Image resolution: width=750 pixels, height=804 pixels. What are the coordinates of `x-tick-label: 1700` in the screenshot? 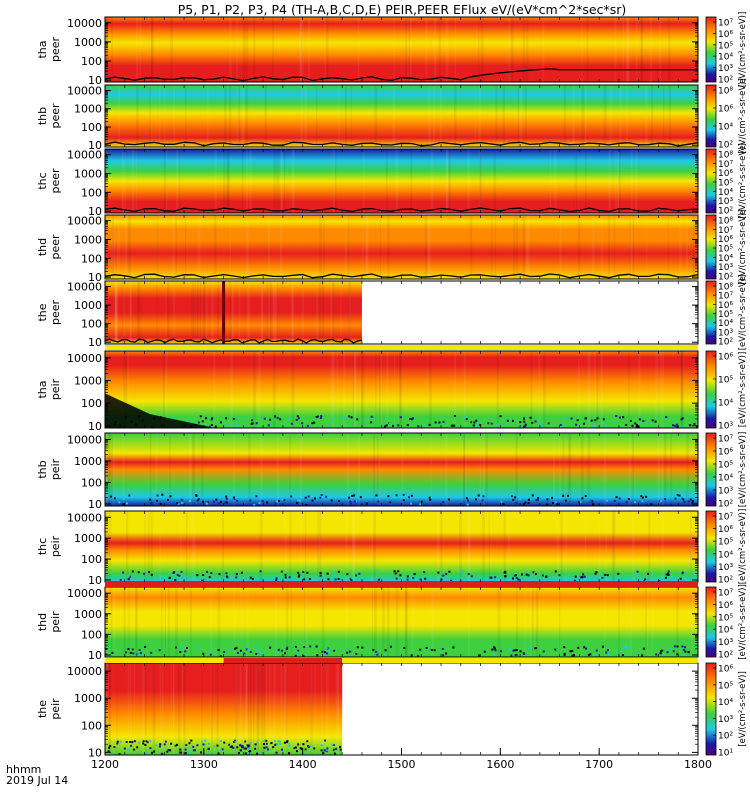 It's located at (599, 764).